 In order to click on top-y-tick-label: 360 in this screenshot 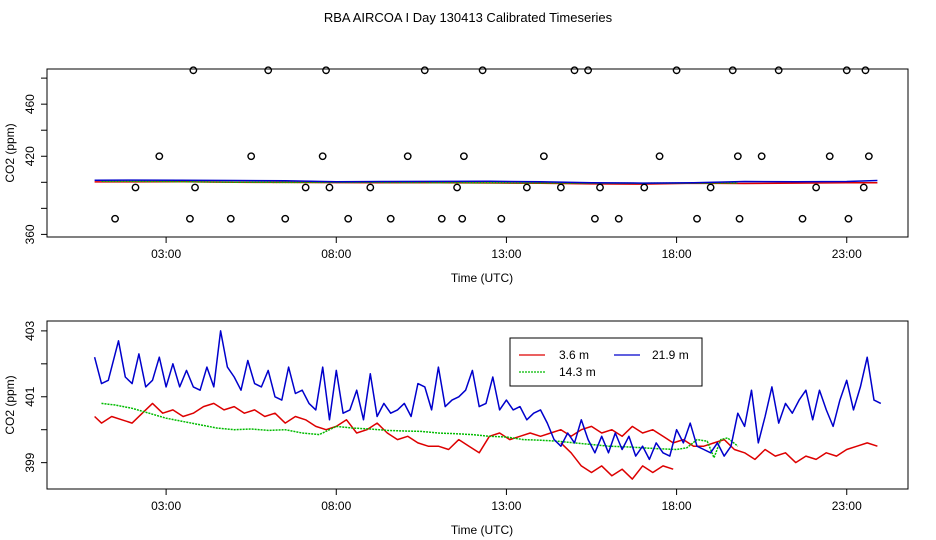, I will do `click(30, 234)`.